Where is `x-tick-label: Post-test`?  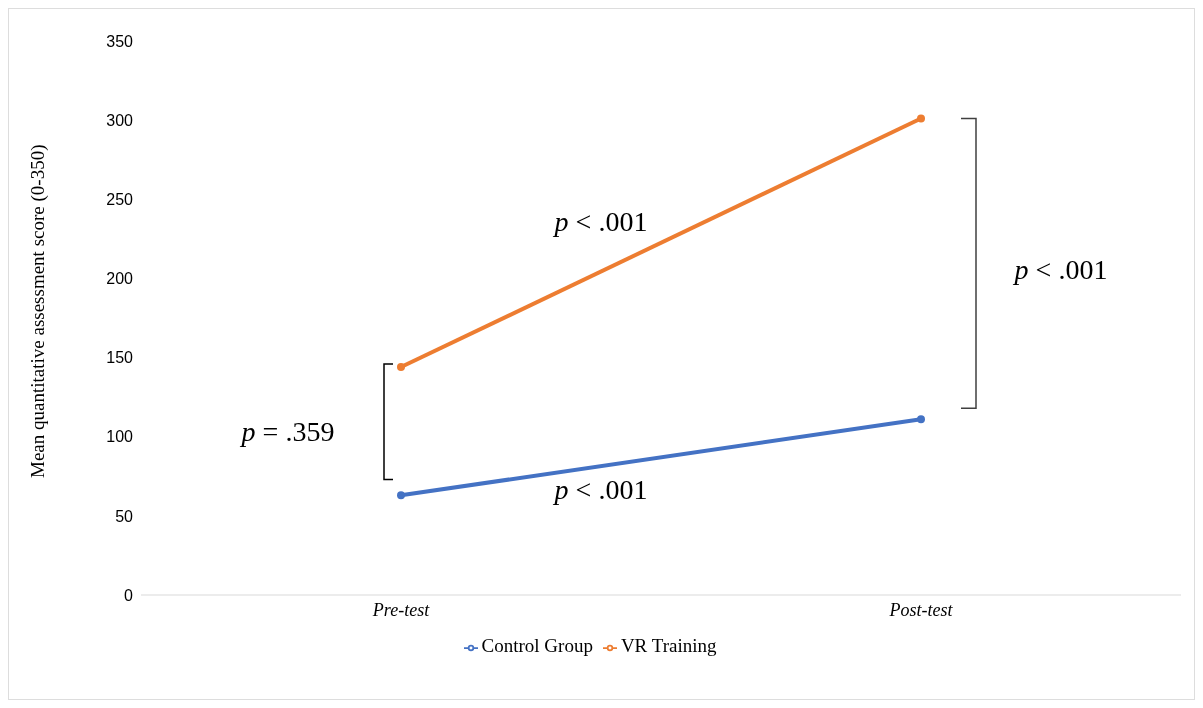 x-tick-label: Post-test is located at coordinates (921, 609).